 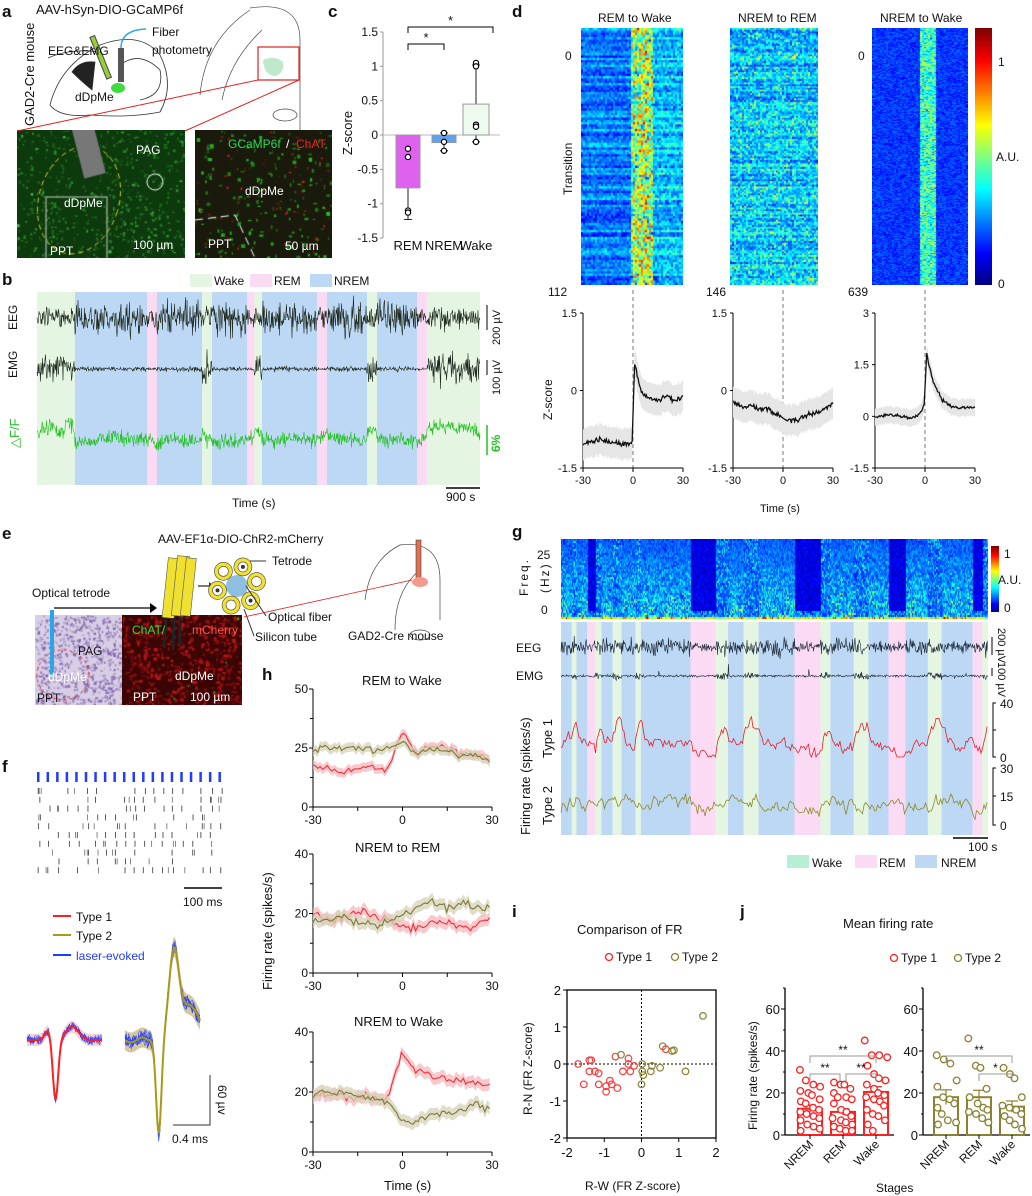 What do you see at coordinates (263, 194) in the screenshot?
I see `micrograph-gcamp-chat` at bounding box center [263, 194].